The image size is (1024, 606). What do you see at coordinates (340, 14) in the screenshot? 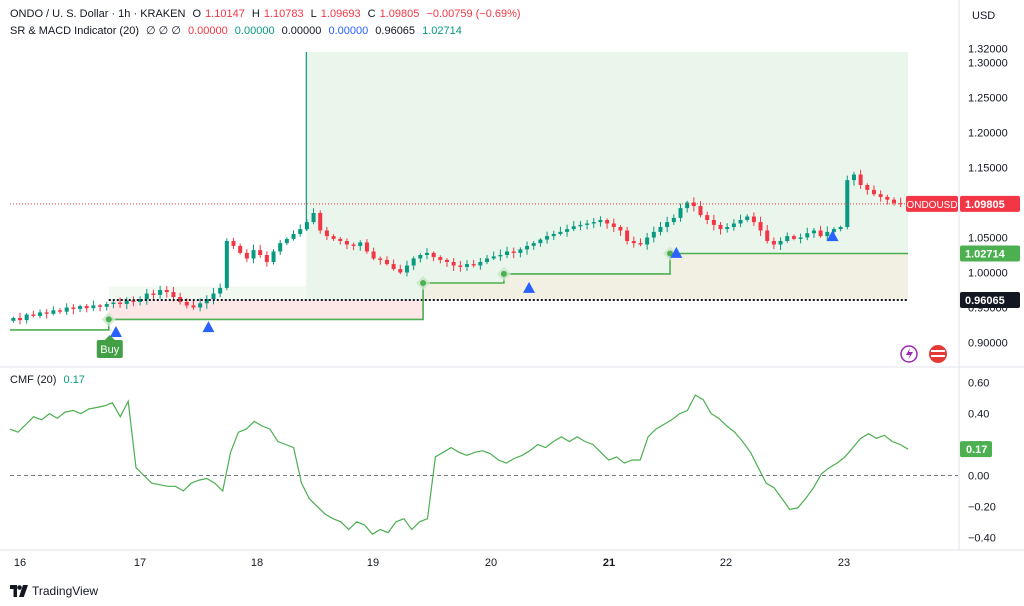
I see `low-value: 1.09693` at bounding box center [340, 14].